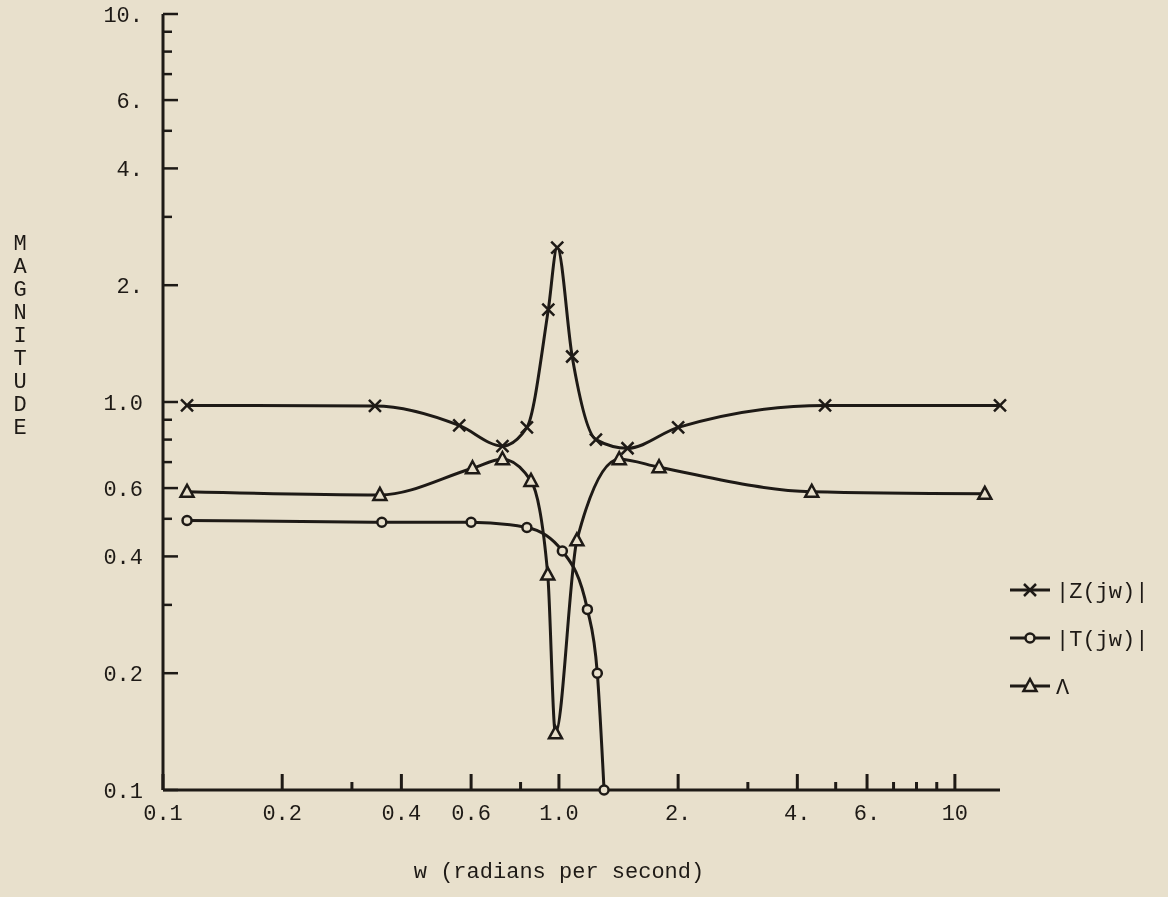  Describe the element at coordinates (163, 814) in the screenshot. I see `x-tick-label: 0.1` at that location.